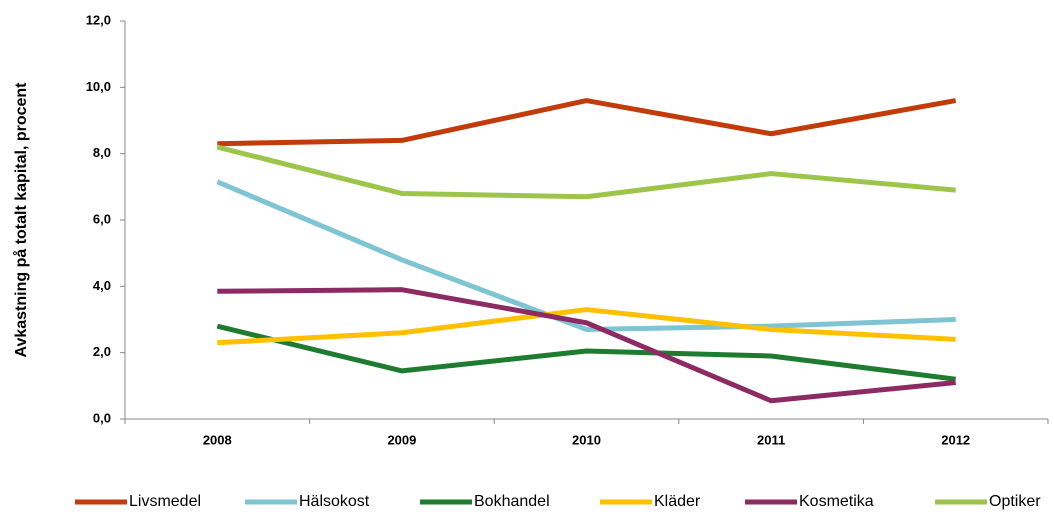 This screenshot has height=515, width=1054. I want to click on y-tick-label: 8,0, so click(102, 152).